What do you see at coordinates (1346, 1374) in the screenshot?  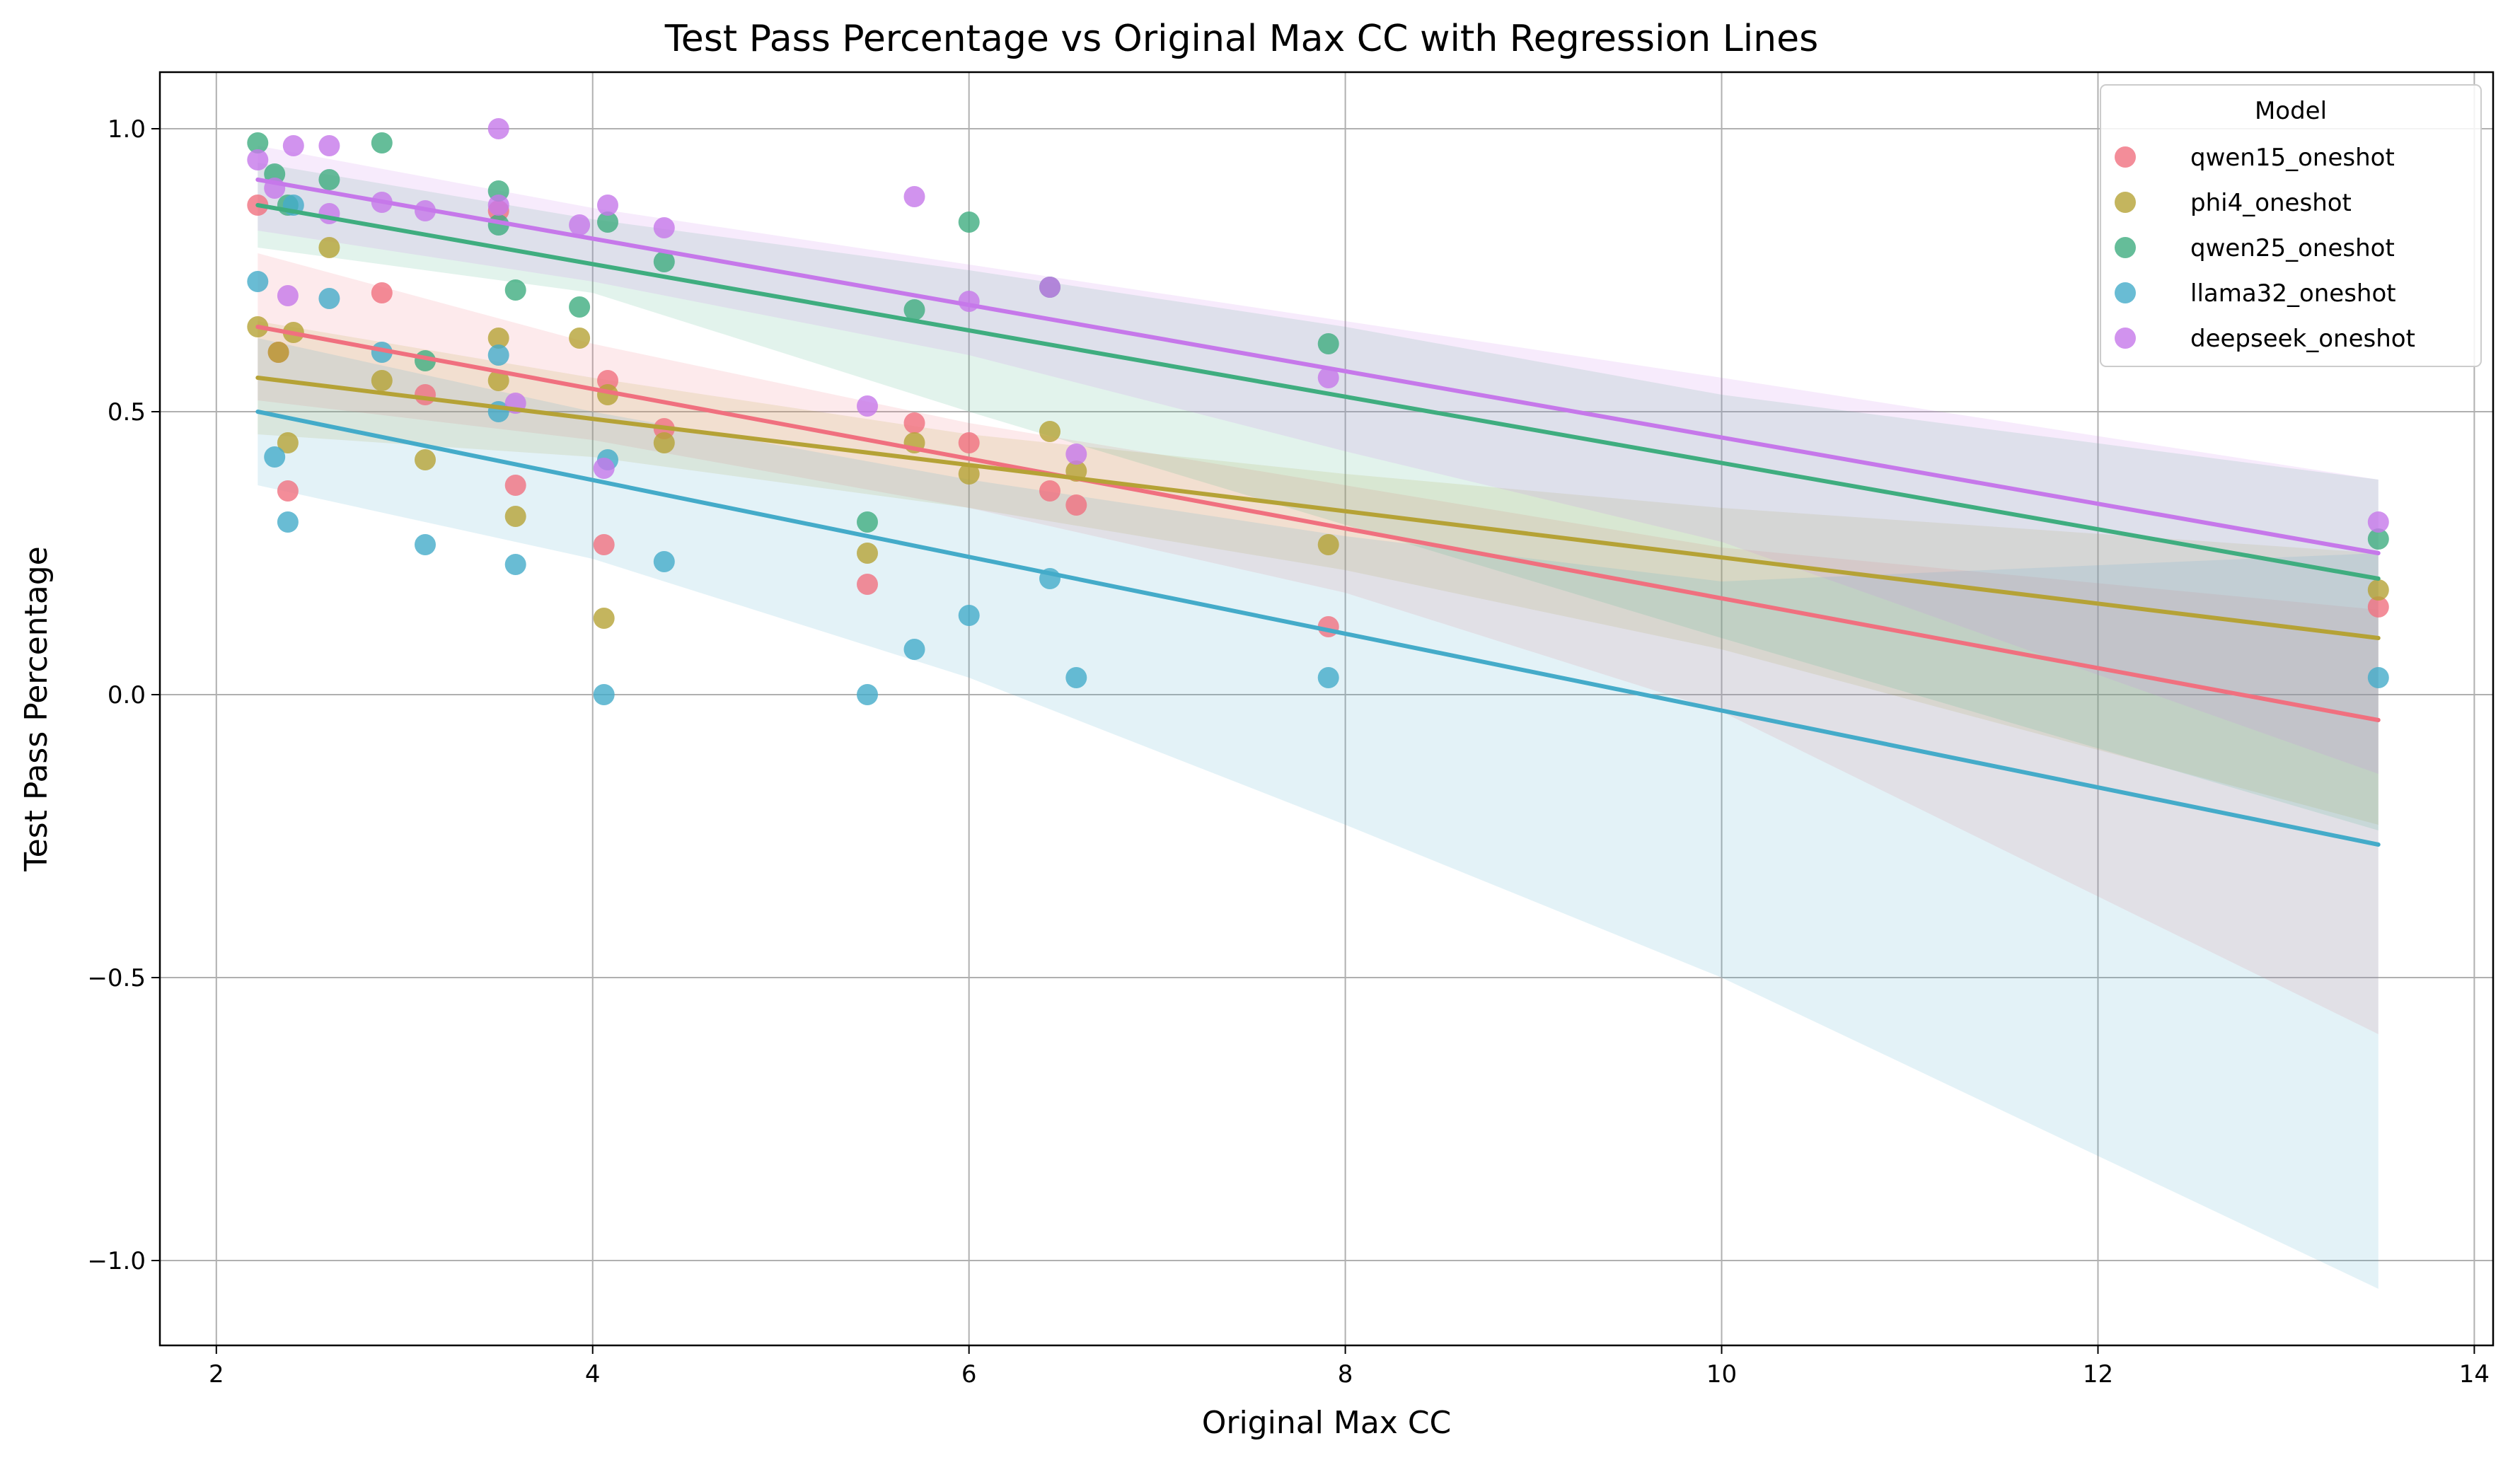 I see `x-tick-label: 8` at bounding box center [1346, 1374].